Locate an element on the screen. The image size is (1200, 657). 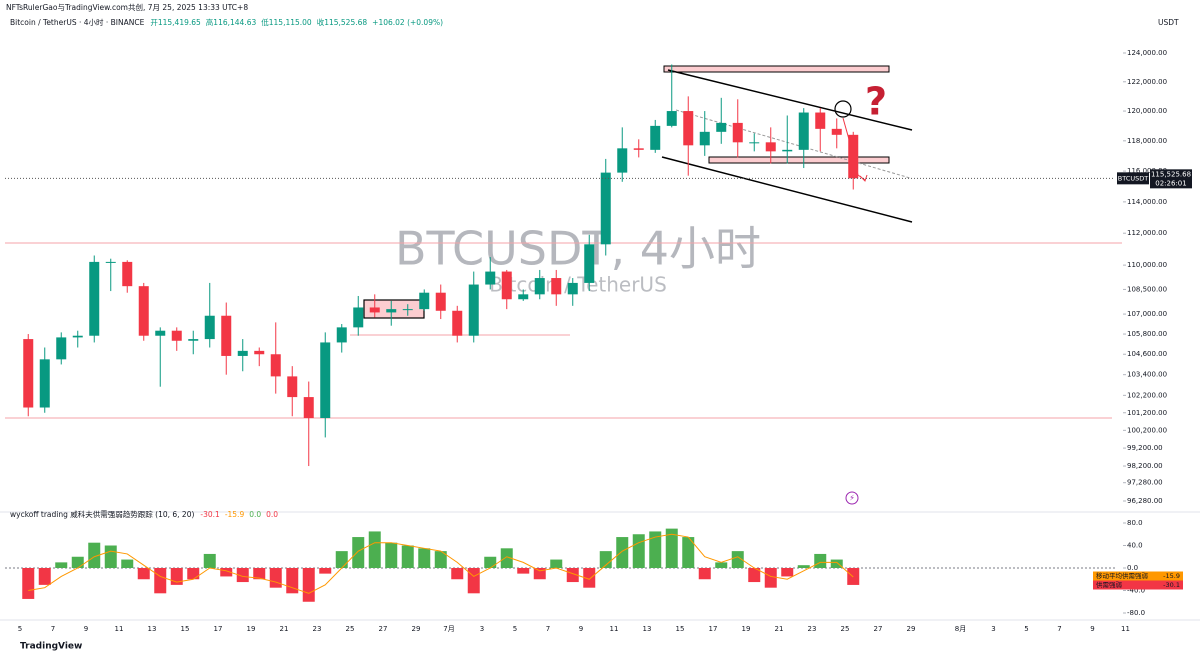
x-tick-label: 13 is located at coordinates (647, 629).